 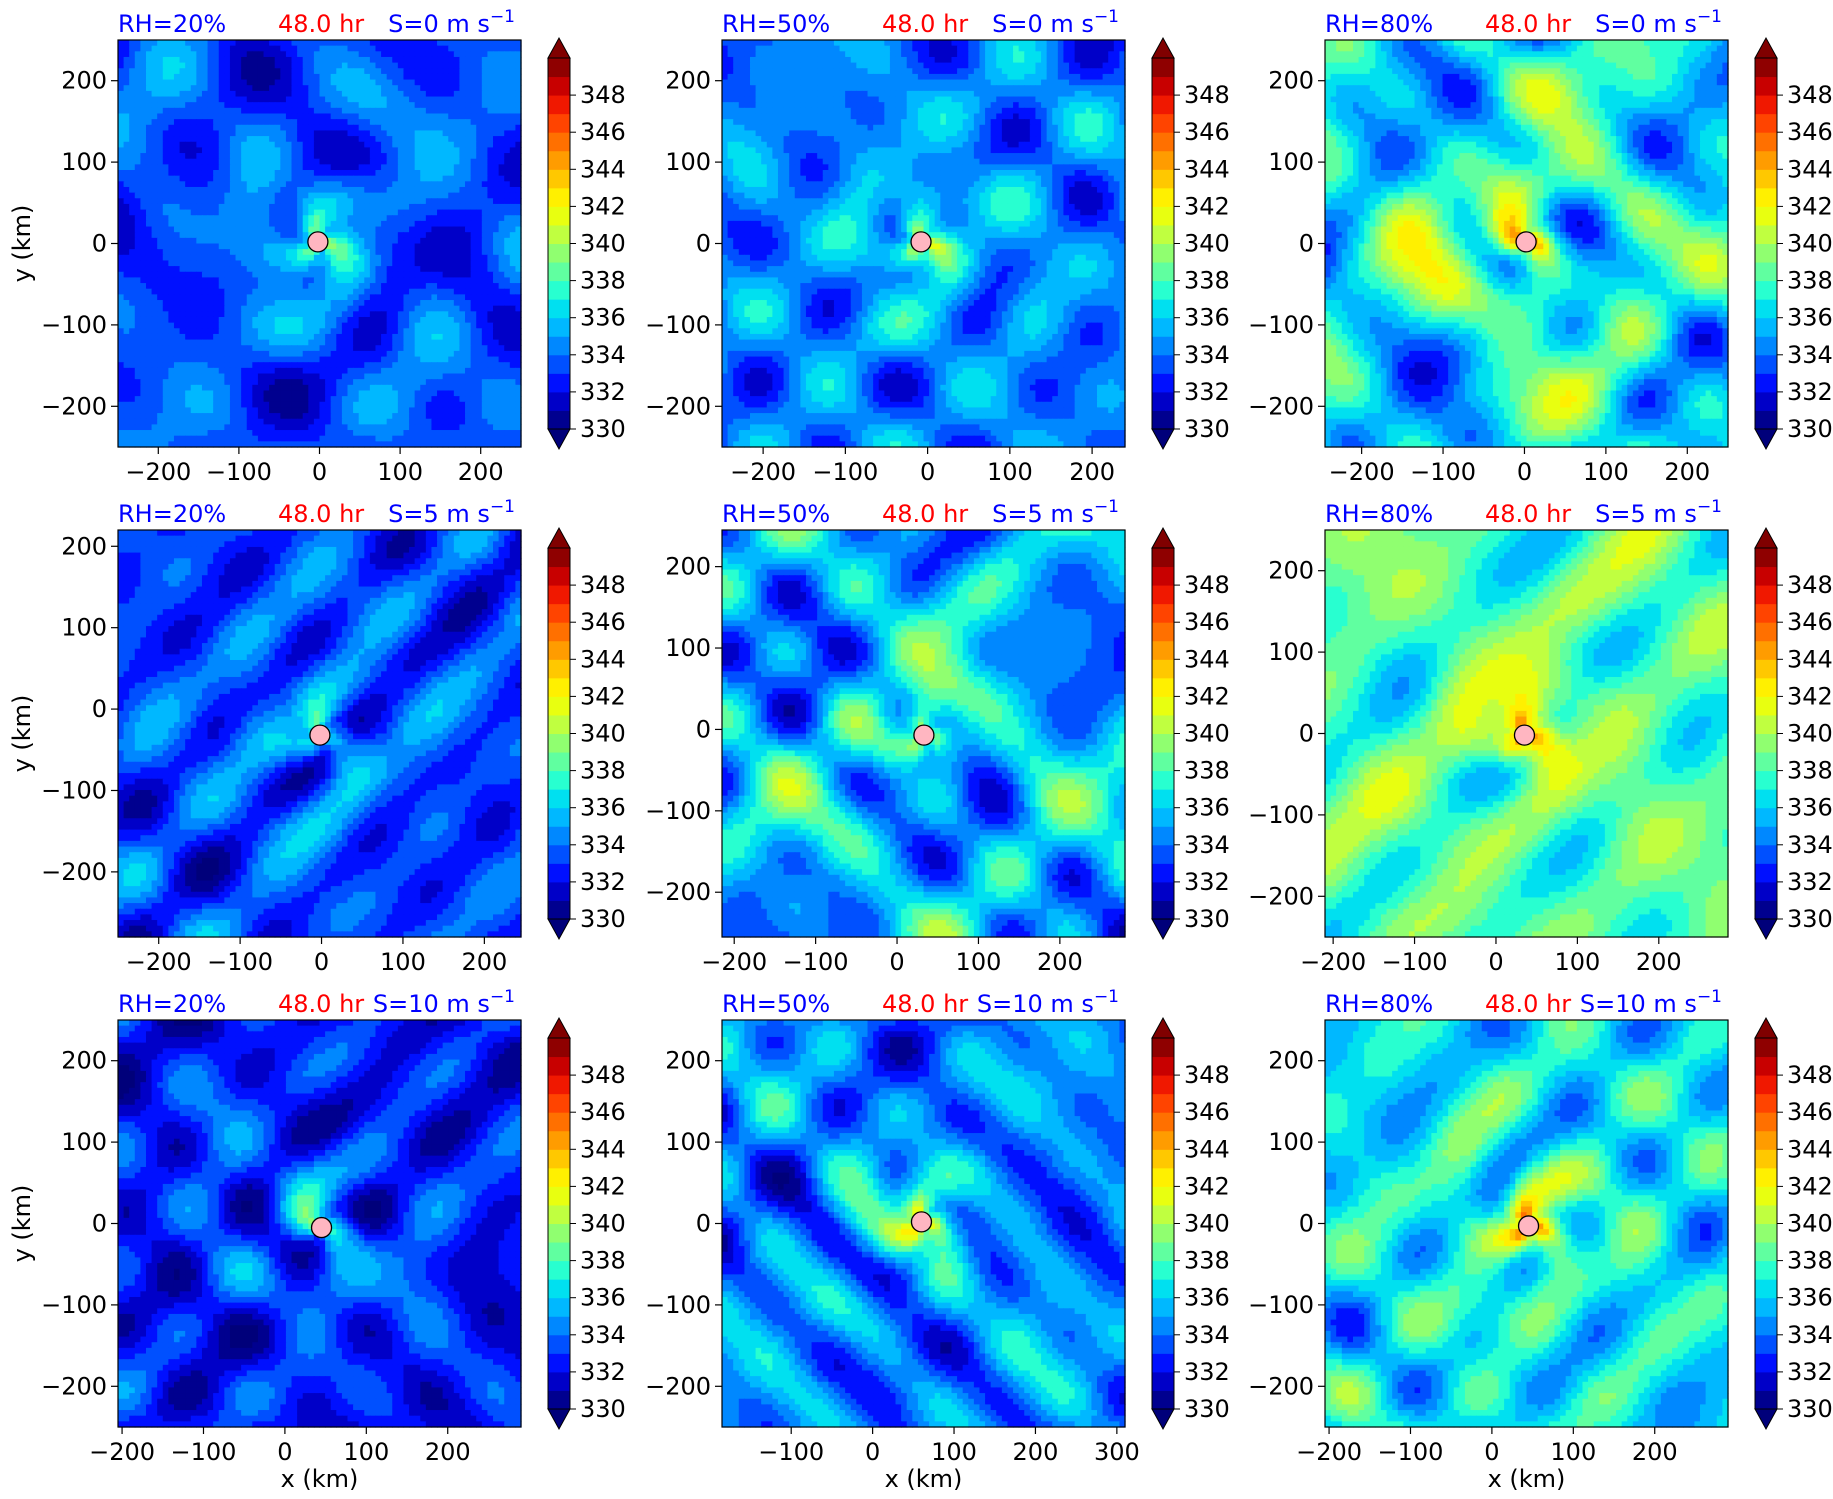 What do you see at coordinates (603, 132) in the screenshot?
I see `colorbar-tick-label: 346` at bounding box center [603, 132].